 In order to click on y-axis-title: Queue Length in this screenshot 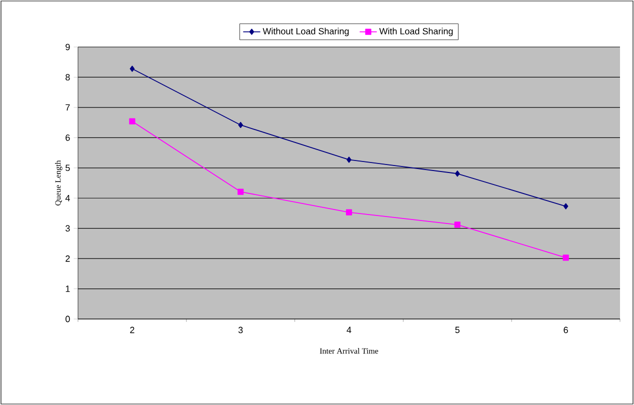, I will do `click(58, 183)`.